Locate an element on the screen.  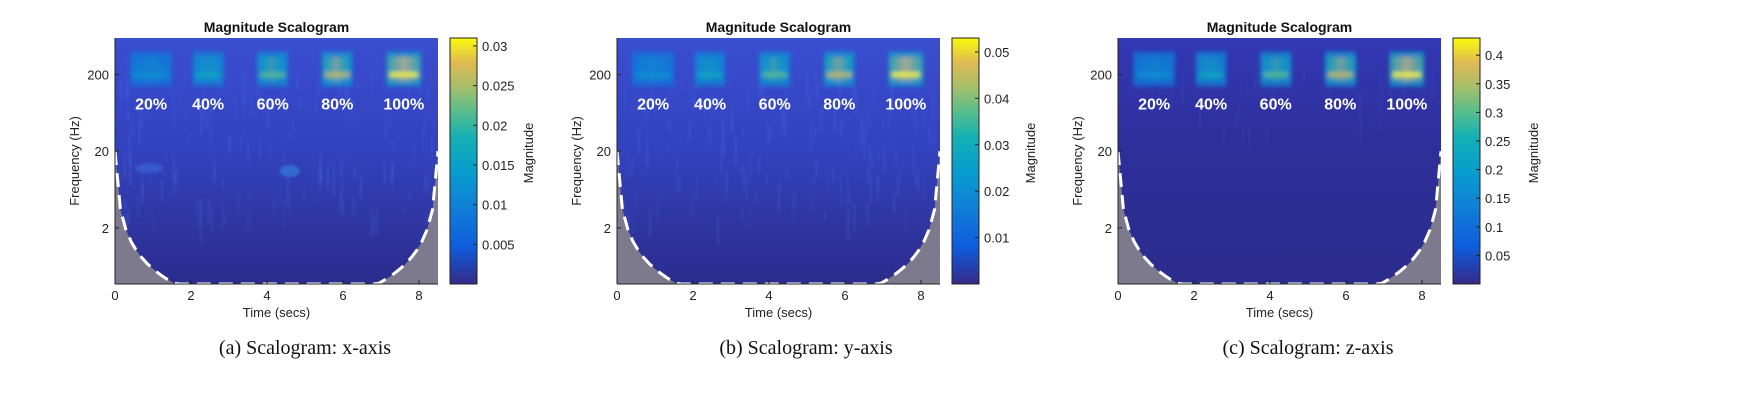
colorbar-tick-label: 0.015 is located at coordinates (498, 165).